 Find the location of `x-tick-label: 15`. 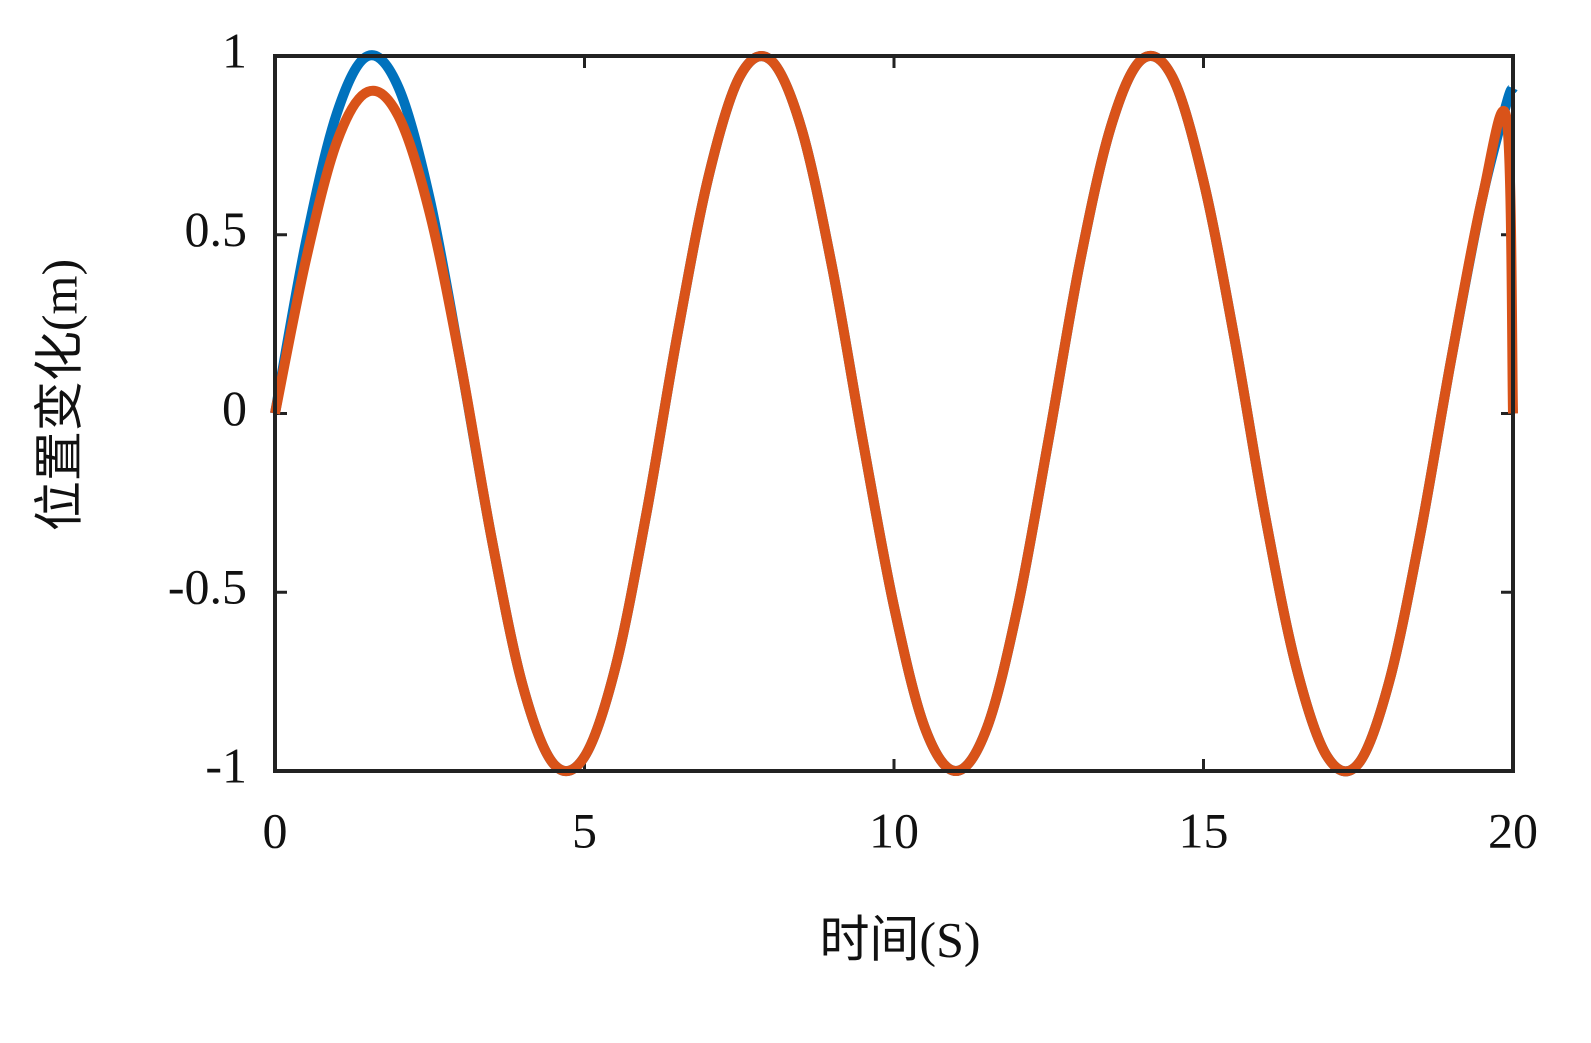

x-tick-label: 15 is located at coordinates (1204, 830).